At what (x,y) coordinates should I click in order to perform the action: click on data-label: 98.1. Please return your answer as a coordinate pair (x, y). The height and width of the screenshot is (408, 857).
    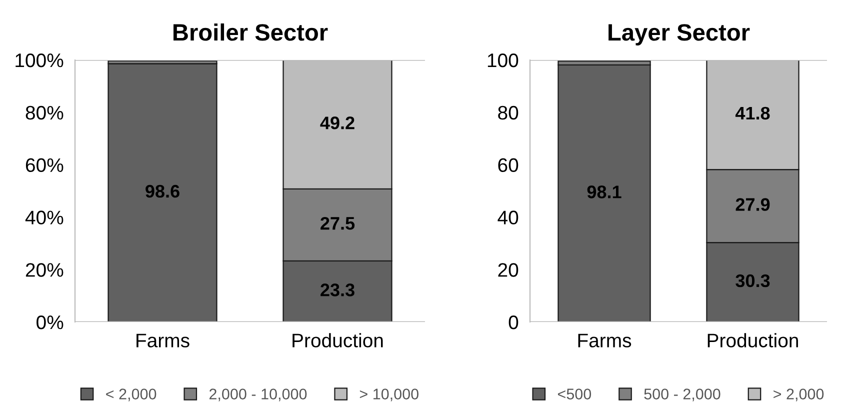
    Looking at the image, I should click on (604, 192).